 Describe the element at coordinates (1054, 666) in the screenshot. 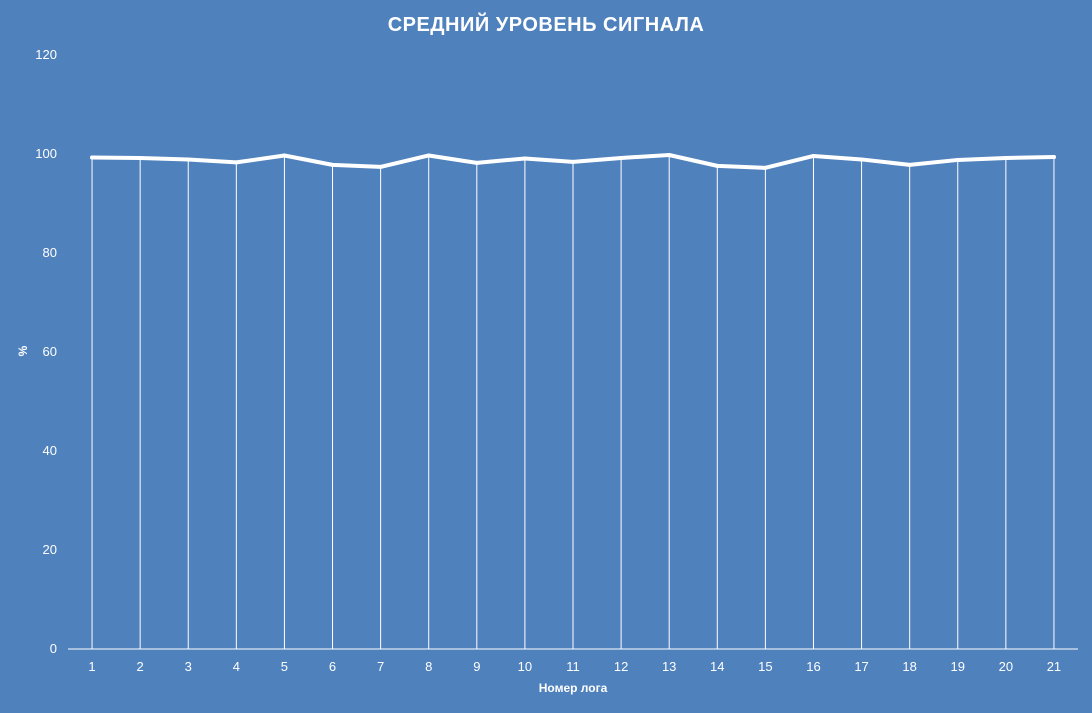

I see `x-tick-label: 21` at that location.